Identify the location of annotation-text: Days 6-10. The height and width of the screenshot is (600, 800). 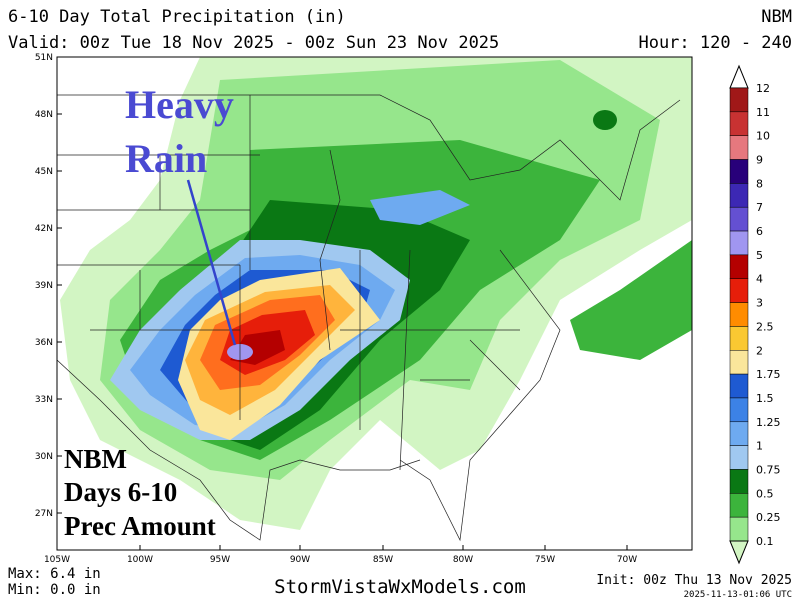
(120, 492).